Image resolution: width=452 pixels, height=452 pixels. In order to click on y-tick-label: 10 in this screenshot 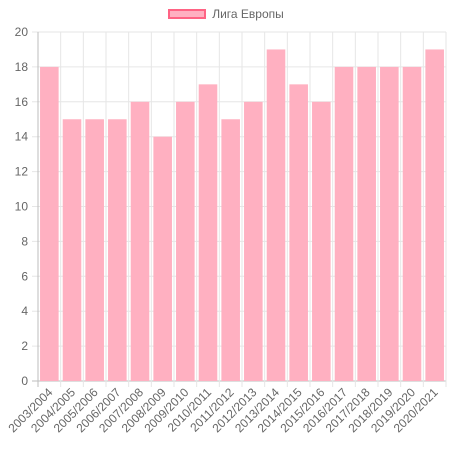, I will do `click(22, 207)`.